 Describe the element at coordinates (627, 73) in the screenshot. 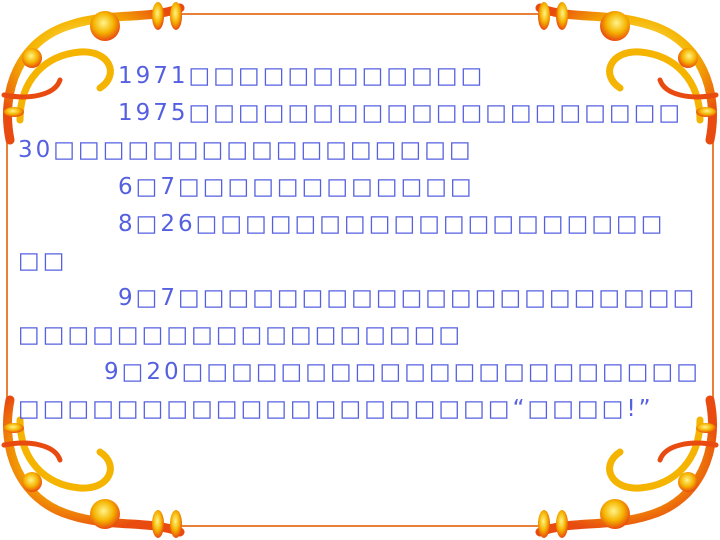

I see `corner-ornament-top-right` at that location.